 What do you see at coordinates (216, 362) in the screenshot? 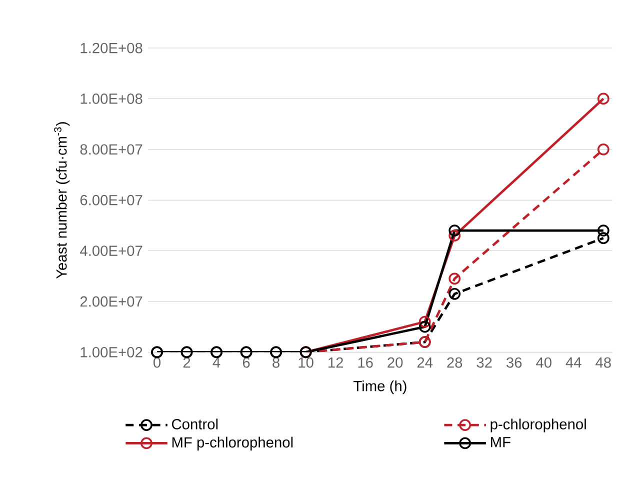
I see `x-tick-label: 4` at bounding box center [216, 362].